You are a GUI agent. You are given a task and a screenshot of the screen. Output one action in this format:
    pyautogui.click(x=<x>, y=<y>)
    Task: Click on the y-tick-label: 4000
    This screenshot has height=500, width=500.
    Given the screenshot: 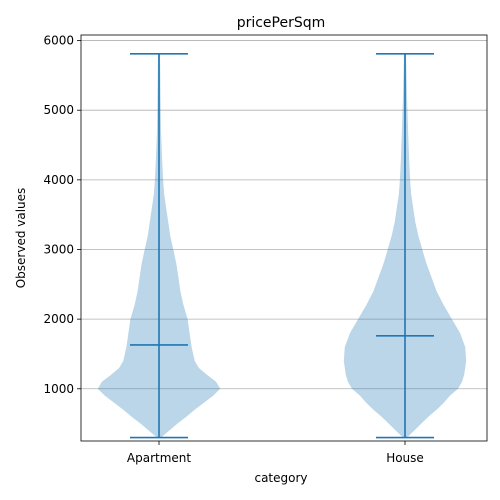 What is the action you would take?
    pyautogui.click(x=58, y=180)
    